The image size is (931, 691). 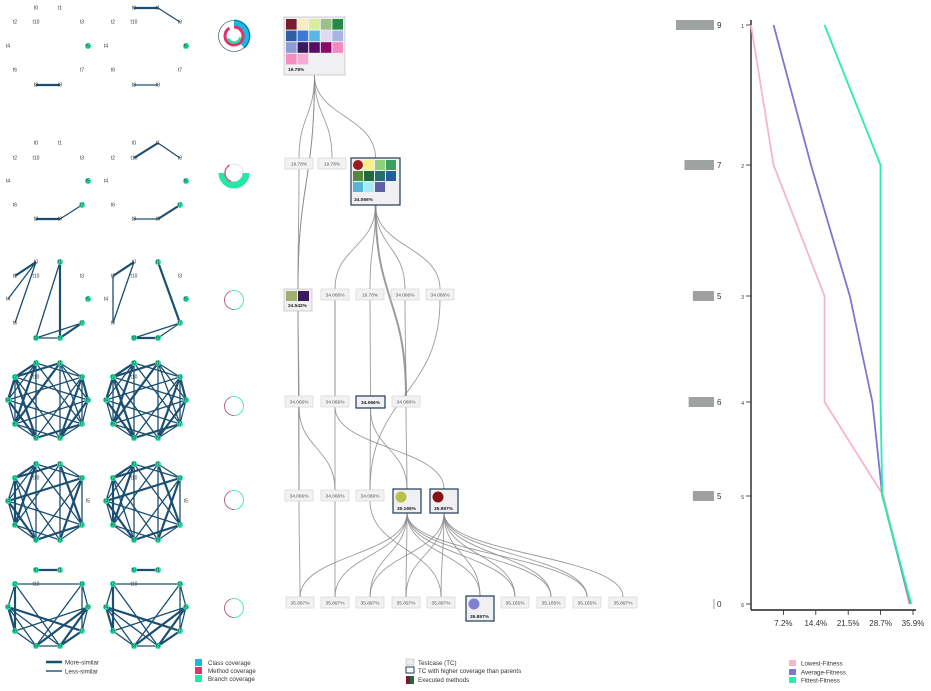 I want to click on coverage-arc, so click(x=229, y=406).